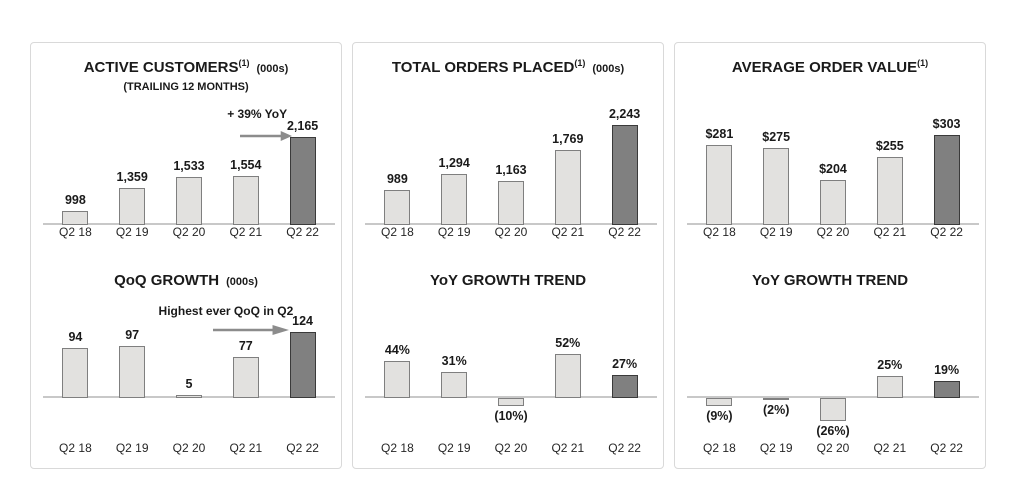 Image resolution: width=1023 pixels, height=497 pixels. Describe the element at coordinates (824, 67) in the screenshot. I see `chart-title: AVERAGE ORDER VALUE` at that location.